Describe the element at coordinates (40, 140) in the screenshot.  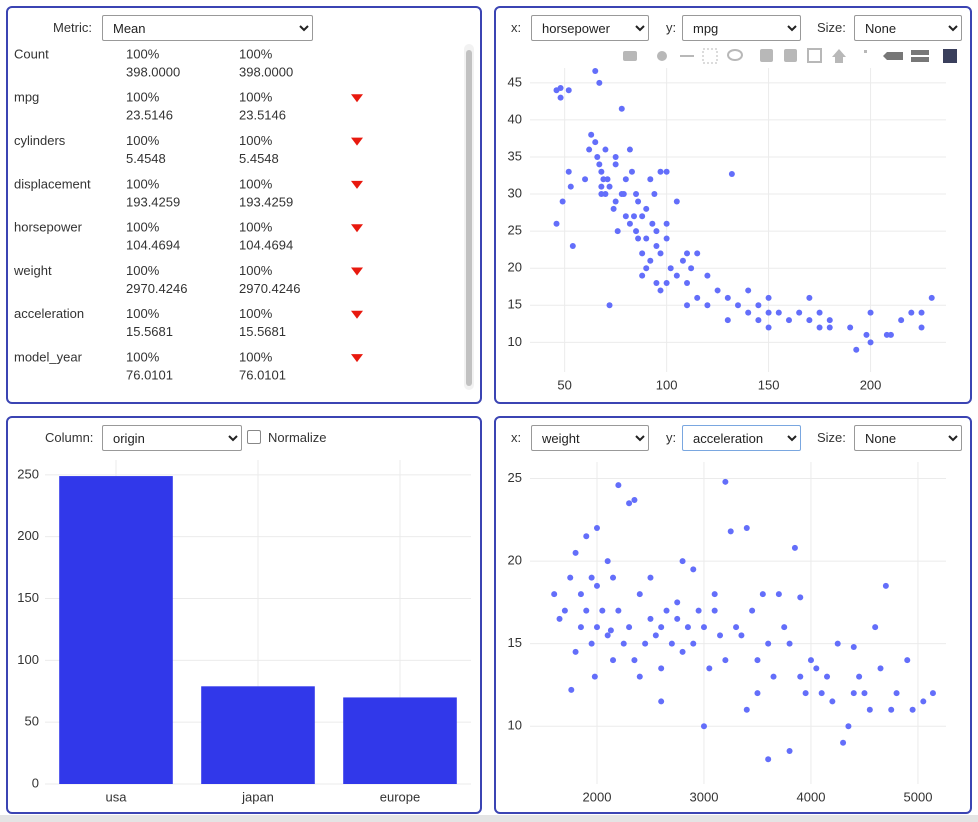
I see `row-name: cylinders` at that location.